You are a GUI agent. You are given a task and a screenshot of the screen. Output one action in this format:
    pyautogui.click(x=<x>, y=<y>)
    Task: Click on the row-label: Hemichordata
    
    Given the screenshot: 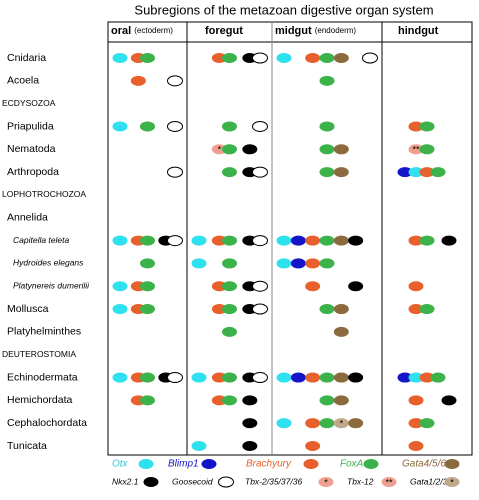 What is the action you would take?
    pyautogui.click(x=40, y=400)
    